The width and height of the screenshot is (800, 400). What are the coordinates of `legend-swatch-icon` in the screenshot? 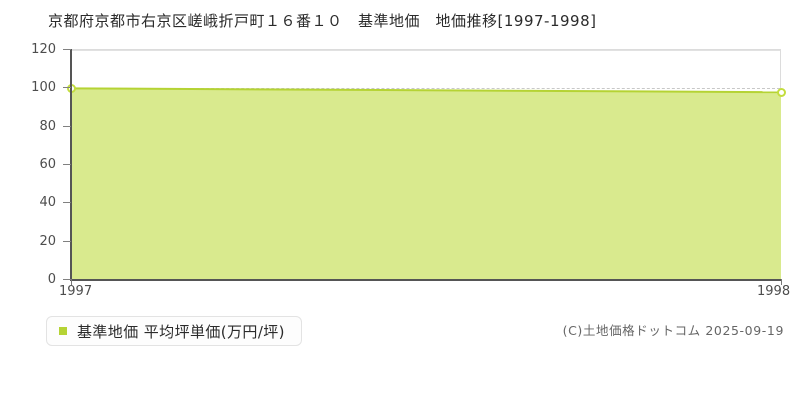 It's located at (63, 331).